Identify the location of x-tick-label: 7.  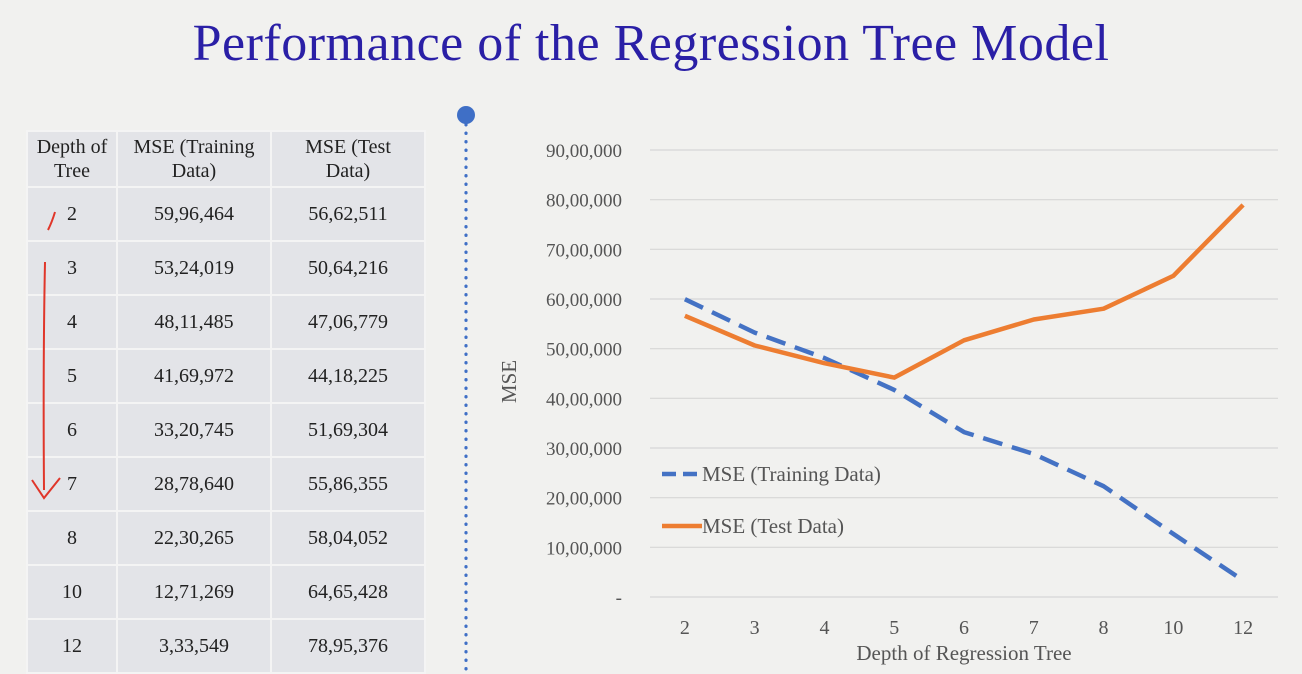
(1034, 628).